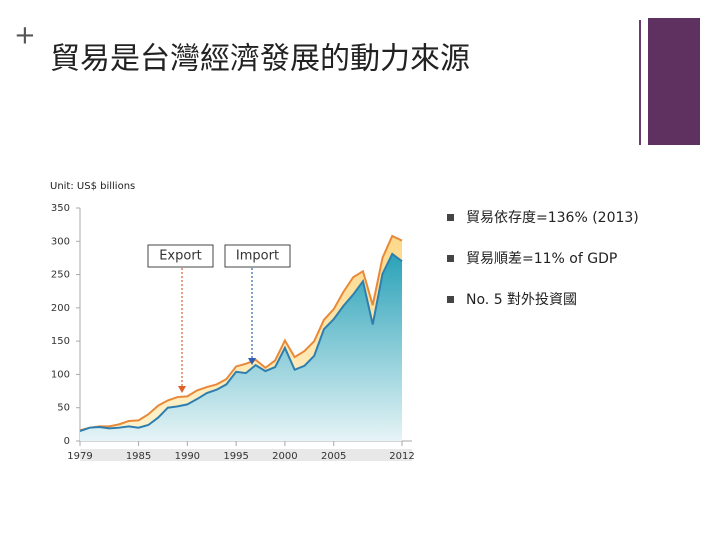 The image size is (720, 540). Describe the element at coordinates (60, 208) in the screenshot. I see `y-tick-label: 350` at that location.